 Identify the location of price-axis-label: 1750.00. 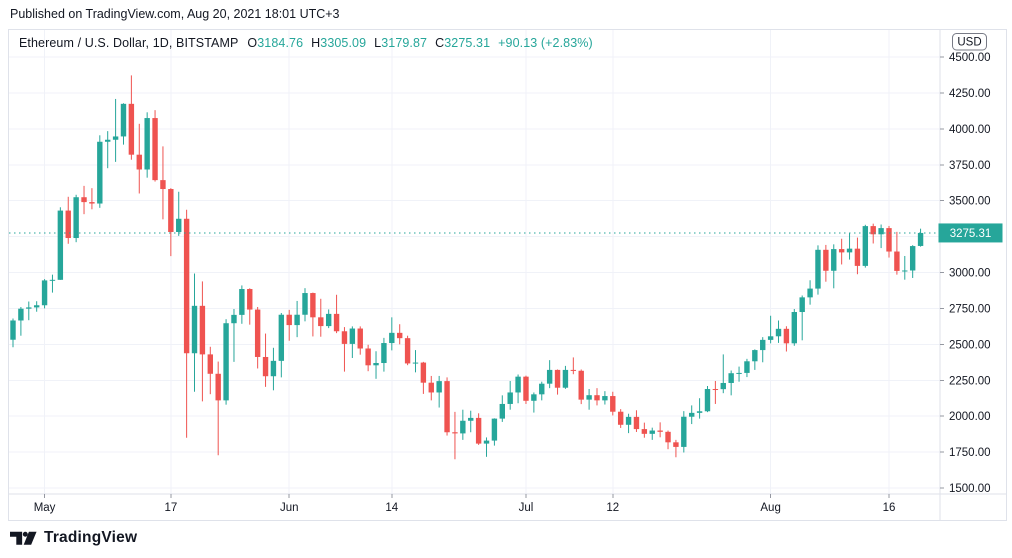
(970, 453).